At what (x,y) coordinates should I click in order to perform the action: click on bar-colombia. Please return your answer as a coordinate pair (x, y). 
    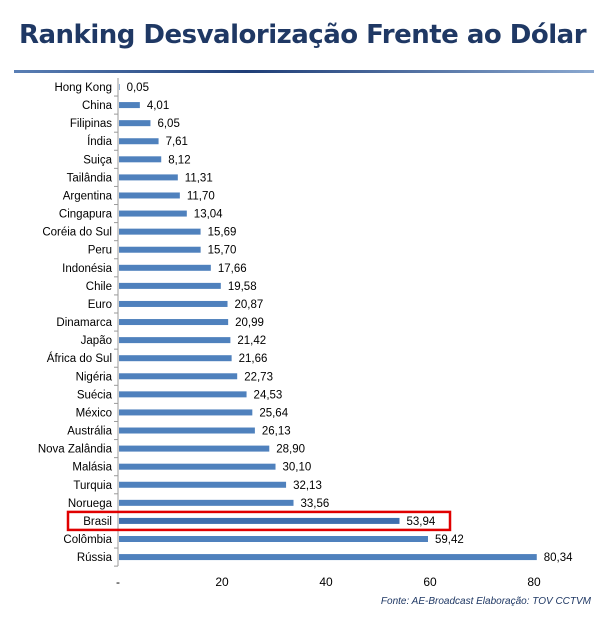
    Looking at the image, I should click on (273, 539).